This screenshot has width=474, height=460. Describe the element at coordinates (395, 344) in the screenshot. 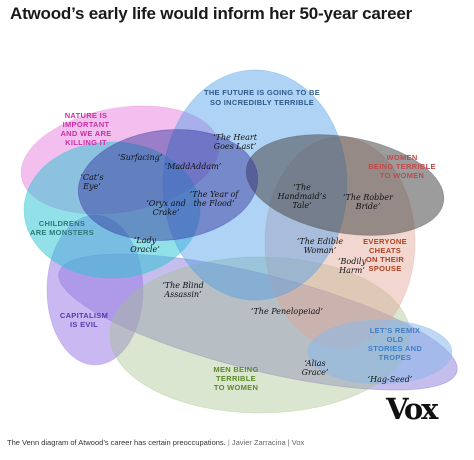

I see `region-label-remix: LET’S REMIX OLD STORIES AND TROPES` at that location.